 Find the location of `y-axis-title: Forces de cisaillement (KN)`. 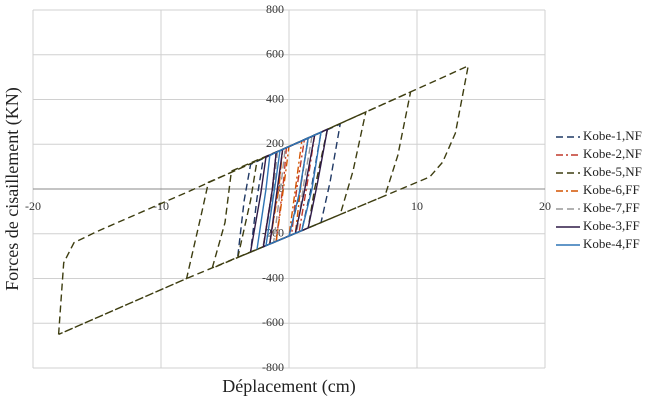

y-axis-title: Forces de cisaillement (KN) is located at coordinates (12, 188).